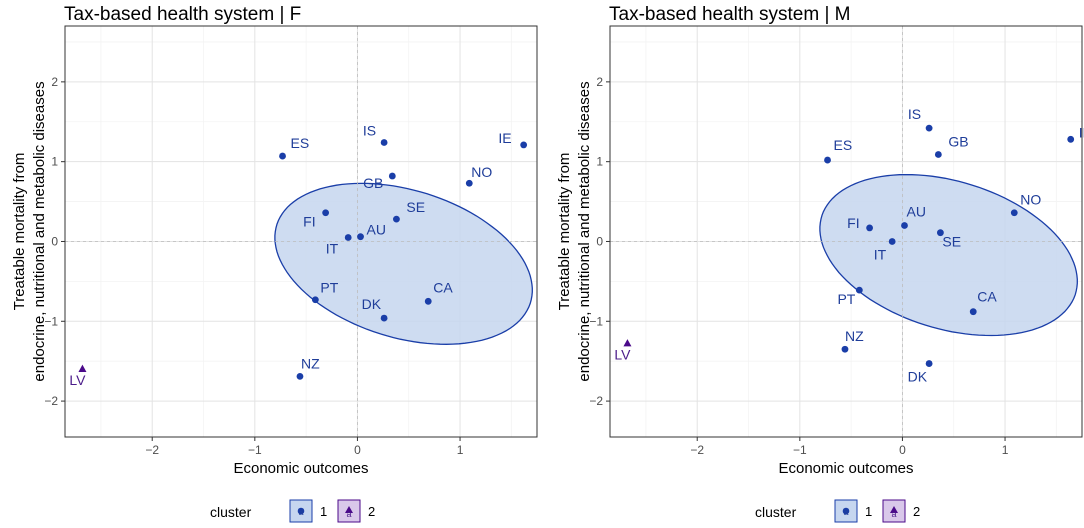 The image size is (1084, 528). What do you see at coordinates (729, 14) in the screenshot?
I see `chart-title: Tax-based health system | M` at bounding box center [729, 14].